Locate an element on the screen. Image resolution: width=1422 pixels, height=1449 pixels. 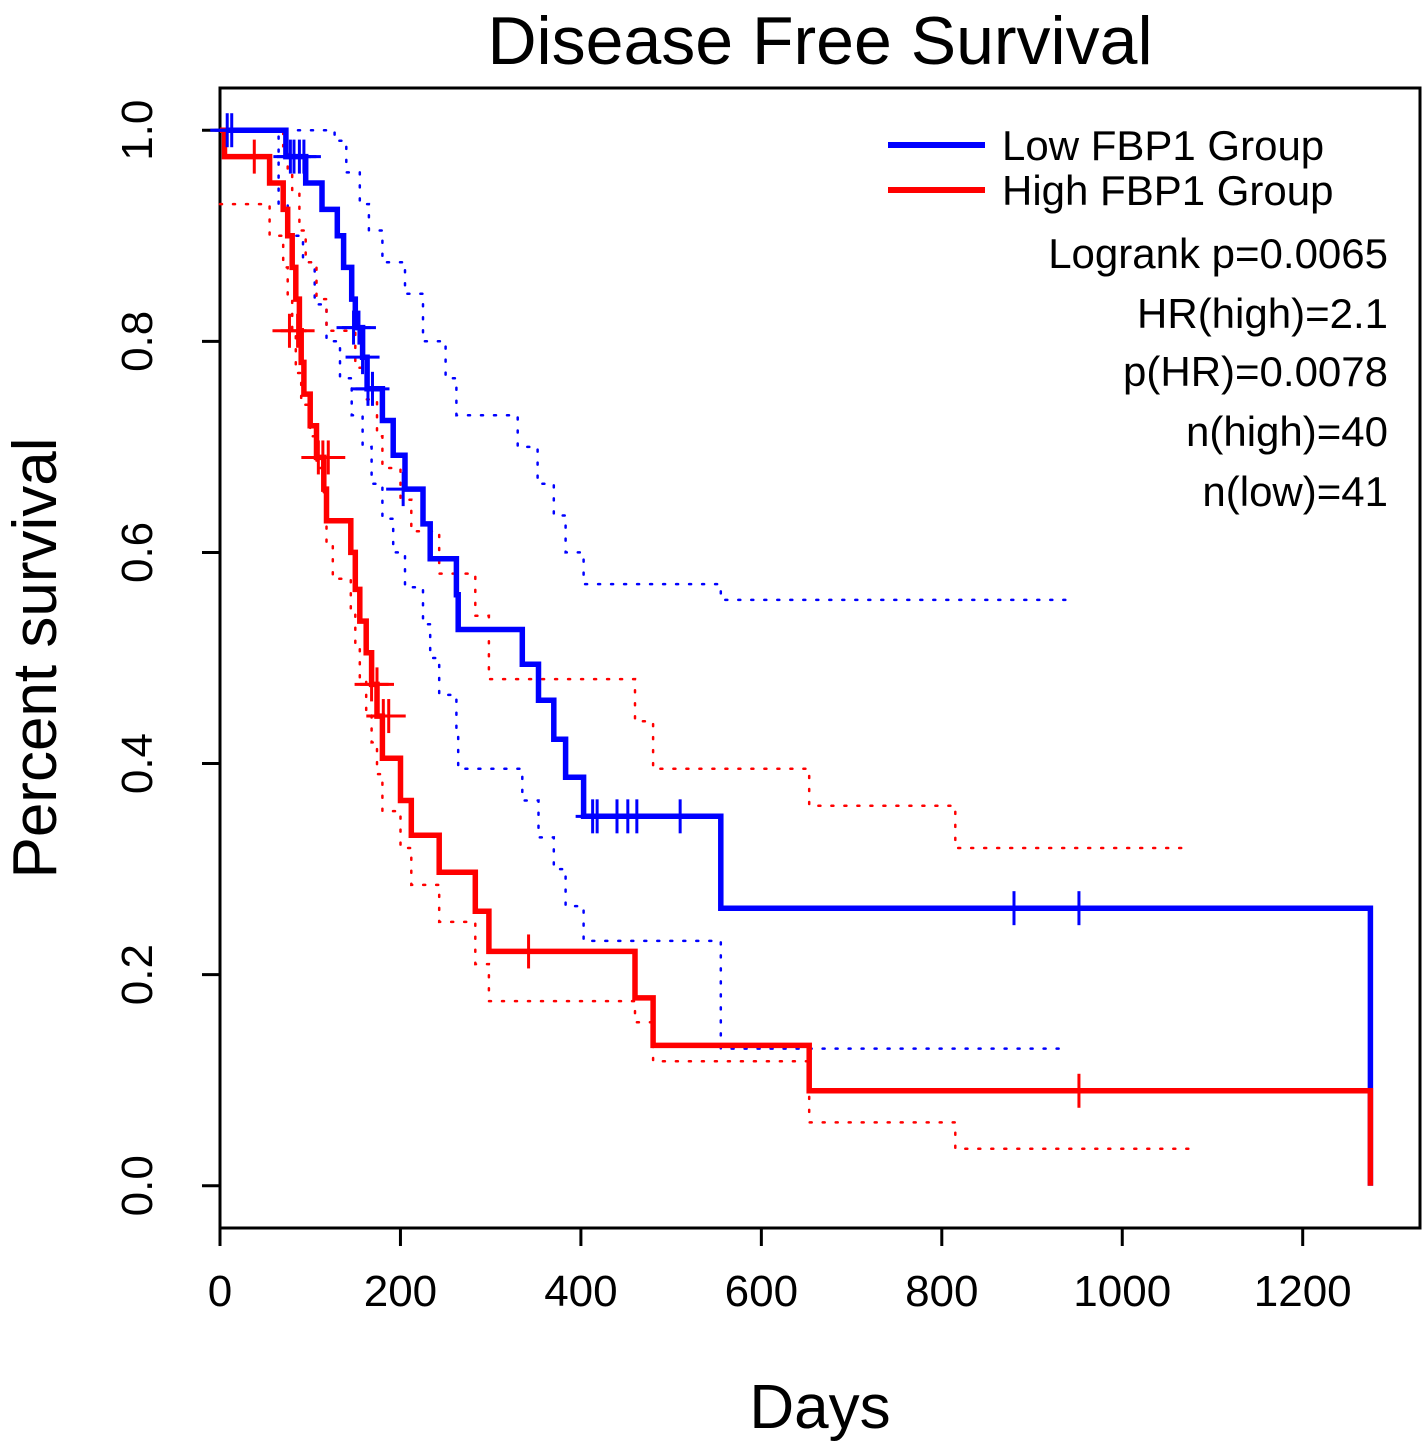
x-tick-label: 800 is located at coordinates (941, 1291).